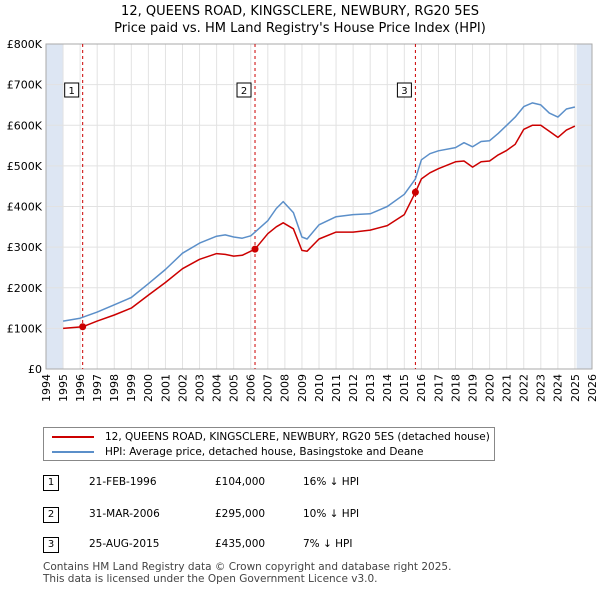 The height and width of the screenshot is (590, 600). I want to click on transaction-price: £435,000, so click(240, 544).